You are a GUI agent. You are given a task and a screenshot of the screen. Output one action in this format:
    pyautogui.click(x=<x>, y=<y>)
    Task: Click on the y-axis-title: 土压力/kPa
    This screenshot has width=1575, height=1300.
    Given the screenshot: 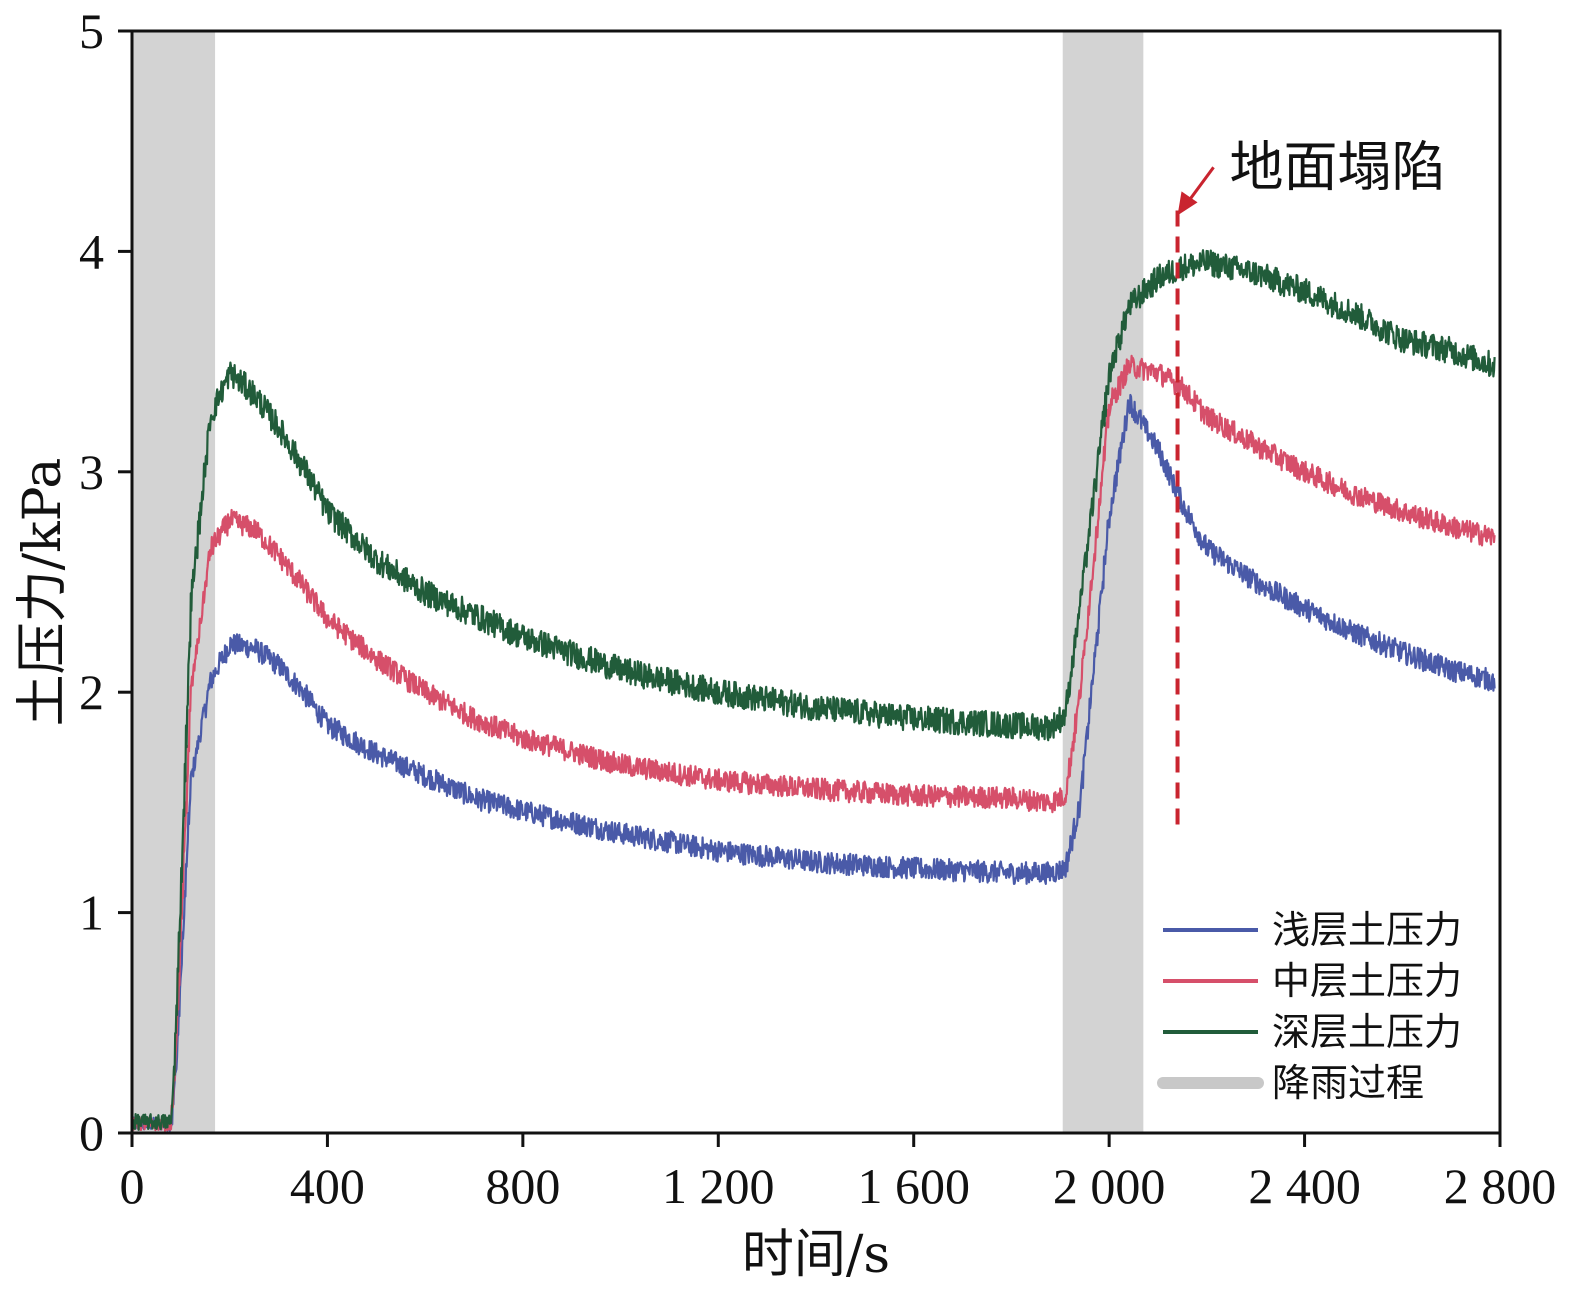 What is the action you would take?
    pyautogui.click(x=43, y=592)
    